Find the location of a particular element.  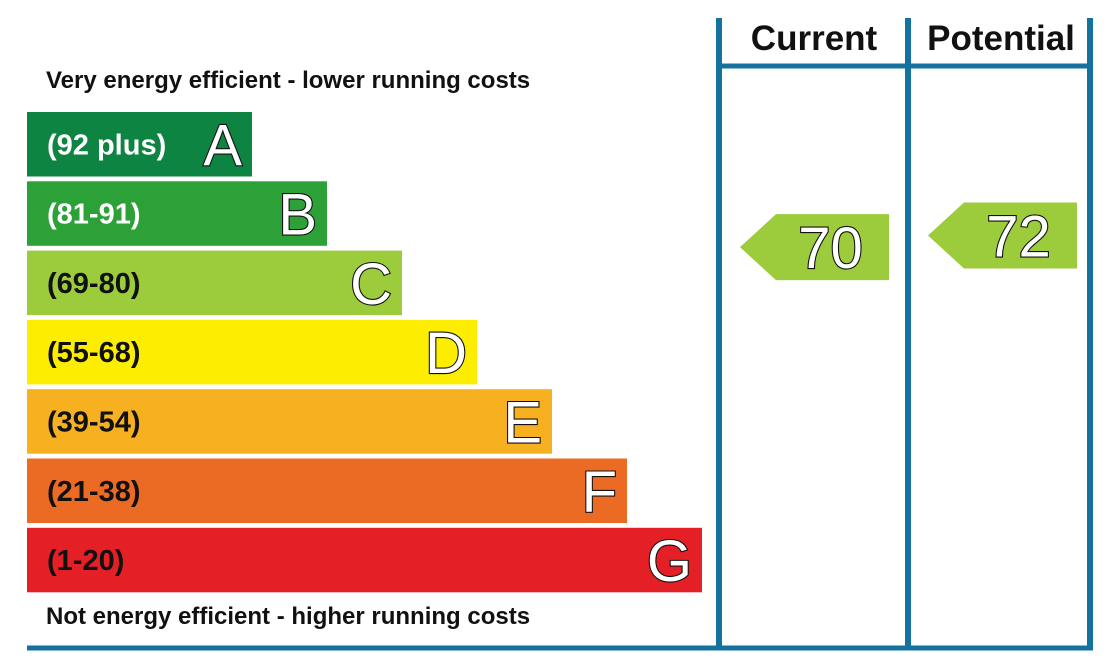

band-g: (1-20) G is located at coordinates (364, 561).